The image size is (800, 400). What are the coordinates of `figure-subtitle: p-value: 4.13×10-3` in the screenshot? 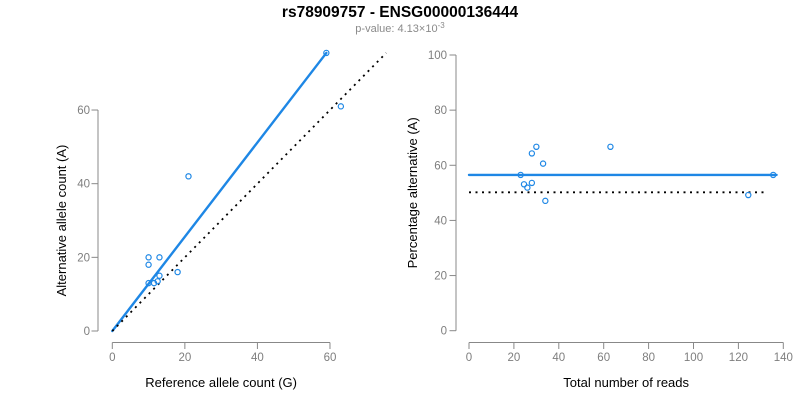 It's located at (400, 28).